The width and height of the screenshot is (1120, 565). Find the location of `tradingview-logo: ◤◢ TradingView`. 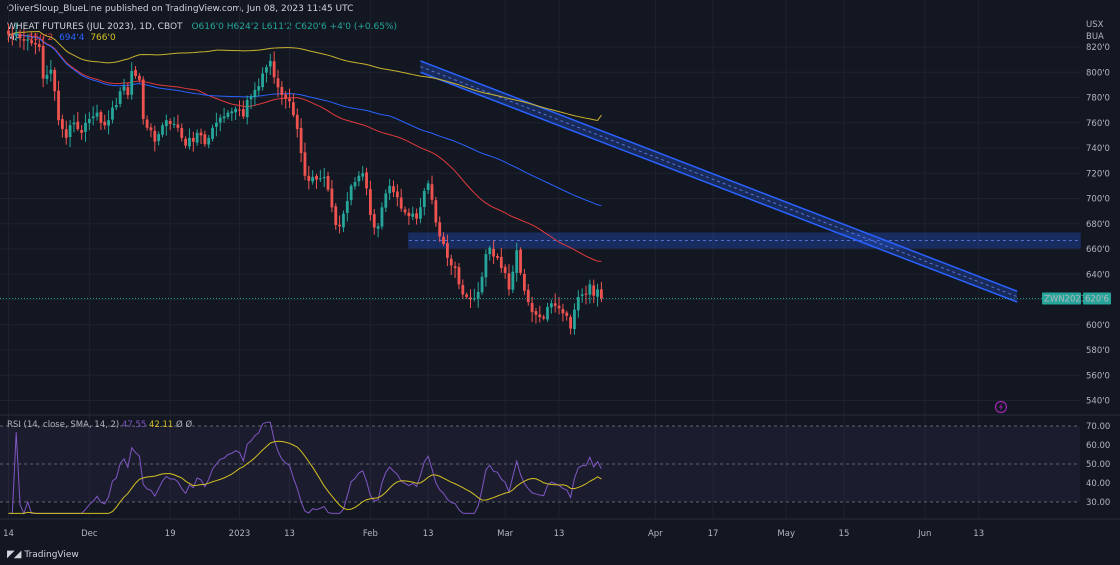

tradingview-logo: ◤◢ TradingView is located at coordinates (43, 554).